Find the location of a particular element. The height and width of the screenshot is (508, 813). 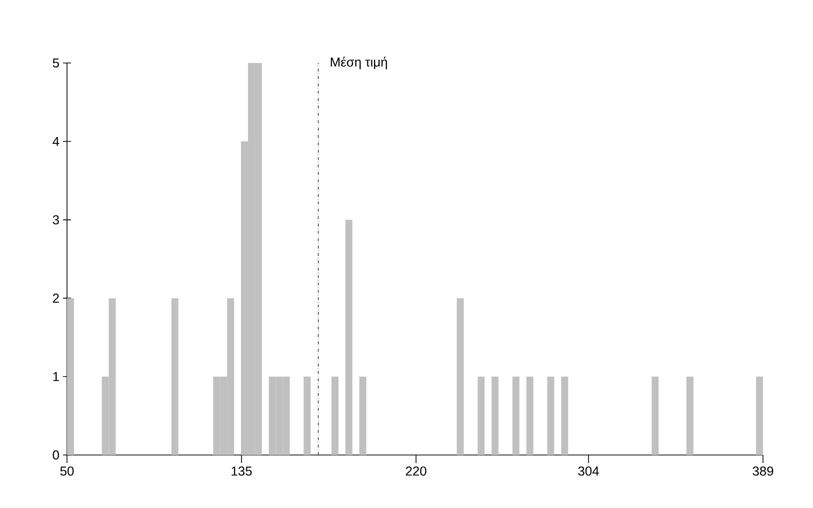

y-tick-label: 4 is located at coordinates (56, 141).